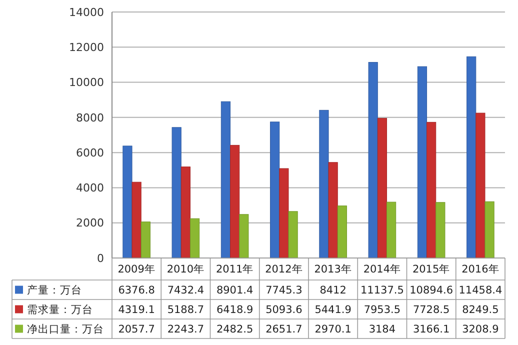  What do you see at coordinates (54, 289) in the screenshot?
I see `legend-label: 产量：万台` at bounding box center [54, 289].